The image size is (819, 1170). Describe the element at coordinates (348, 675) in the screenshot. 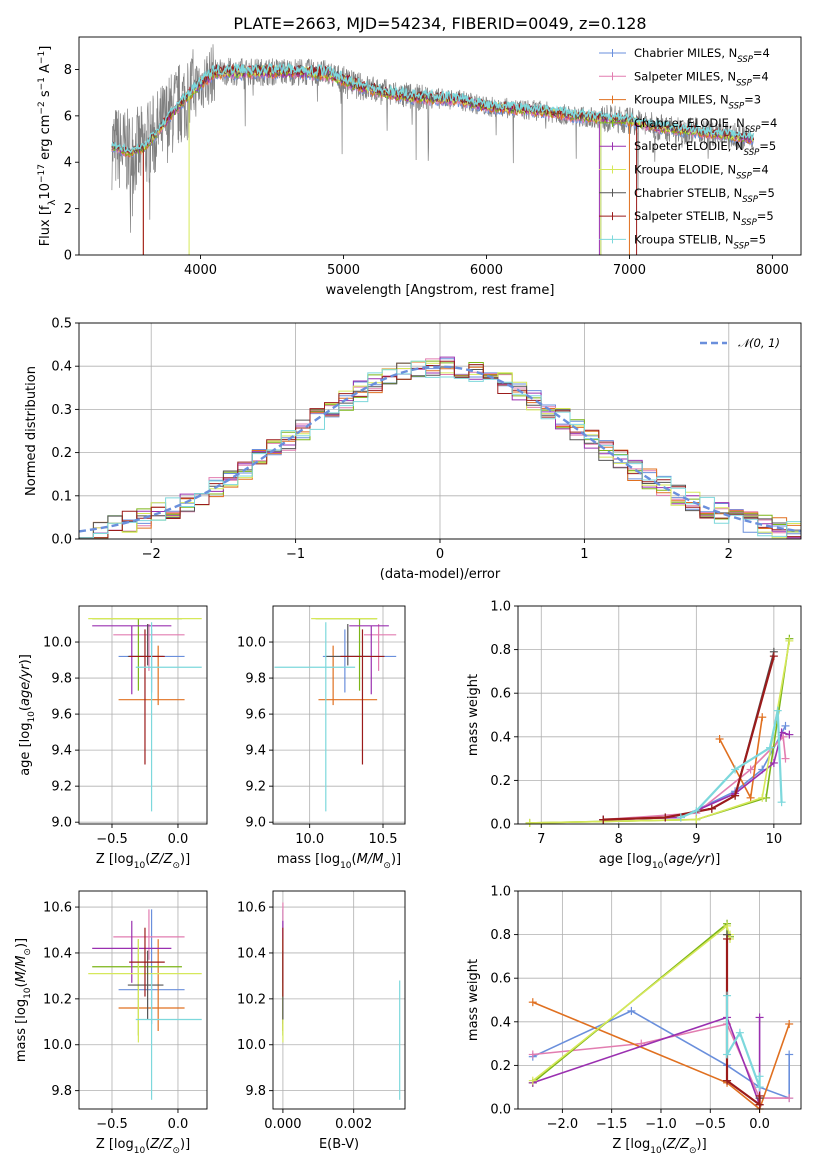

I see `errorbar-kroupa_miles` at that location.